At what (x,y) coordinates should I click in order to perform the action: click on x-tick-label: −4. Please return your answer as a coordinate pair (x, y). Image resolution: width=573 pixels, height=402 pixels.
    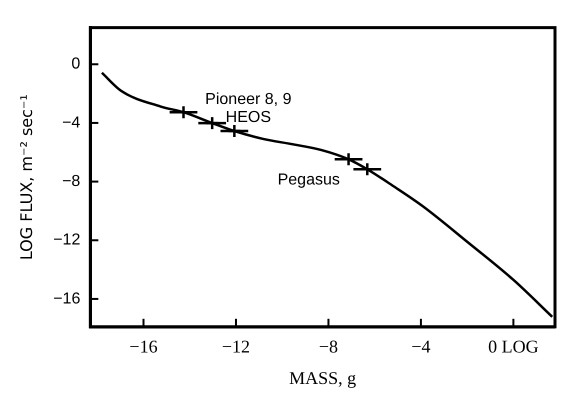
    Looking at the image, I should click on (420, 346).